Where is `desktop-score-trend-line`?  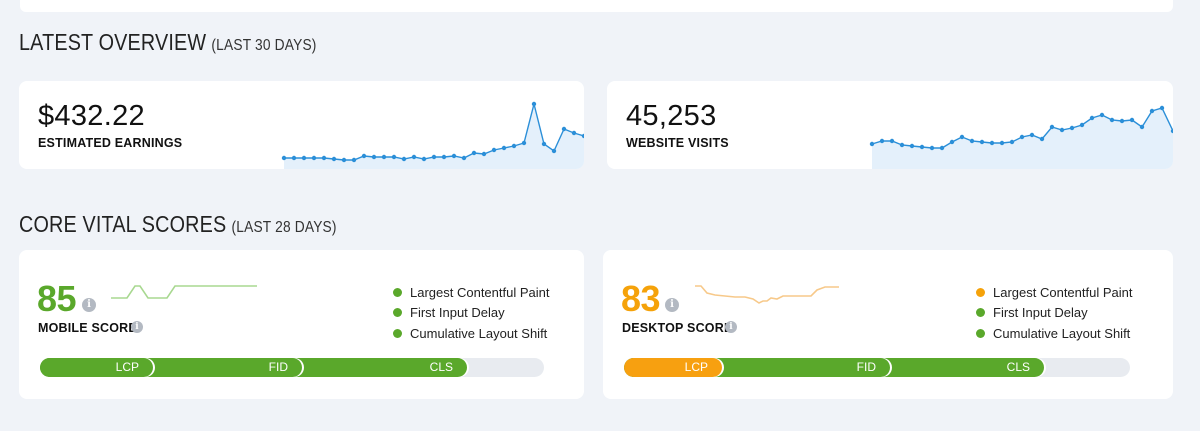
desktop-score-trend-line is located at coordinates (767, 294).